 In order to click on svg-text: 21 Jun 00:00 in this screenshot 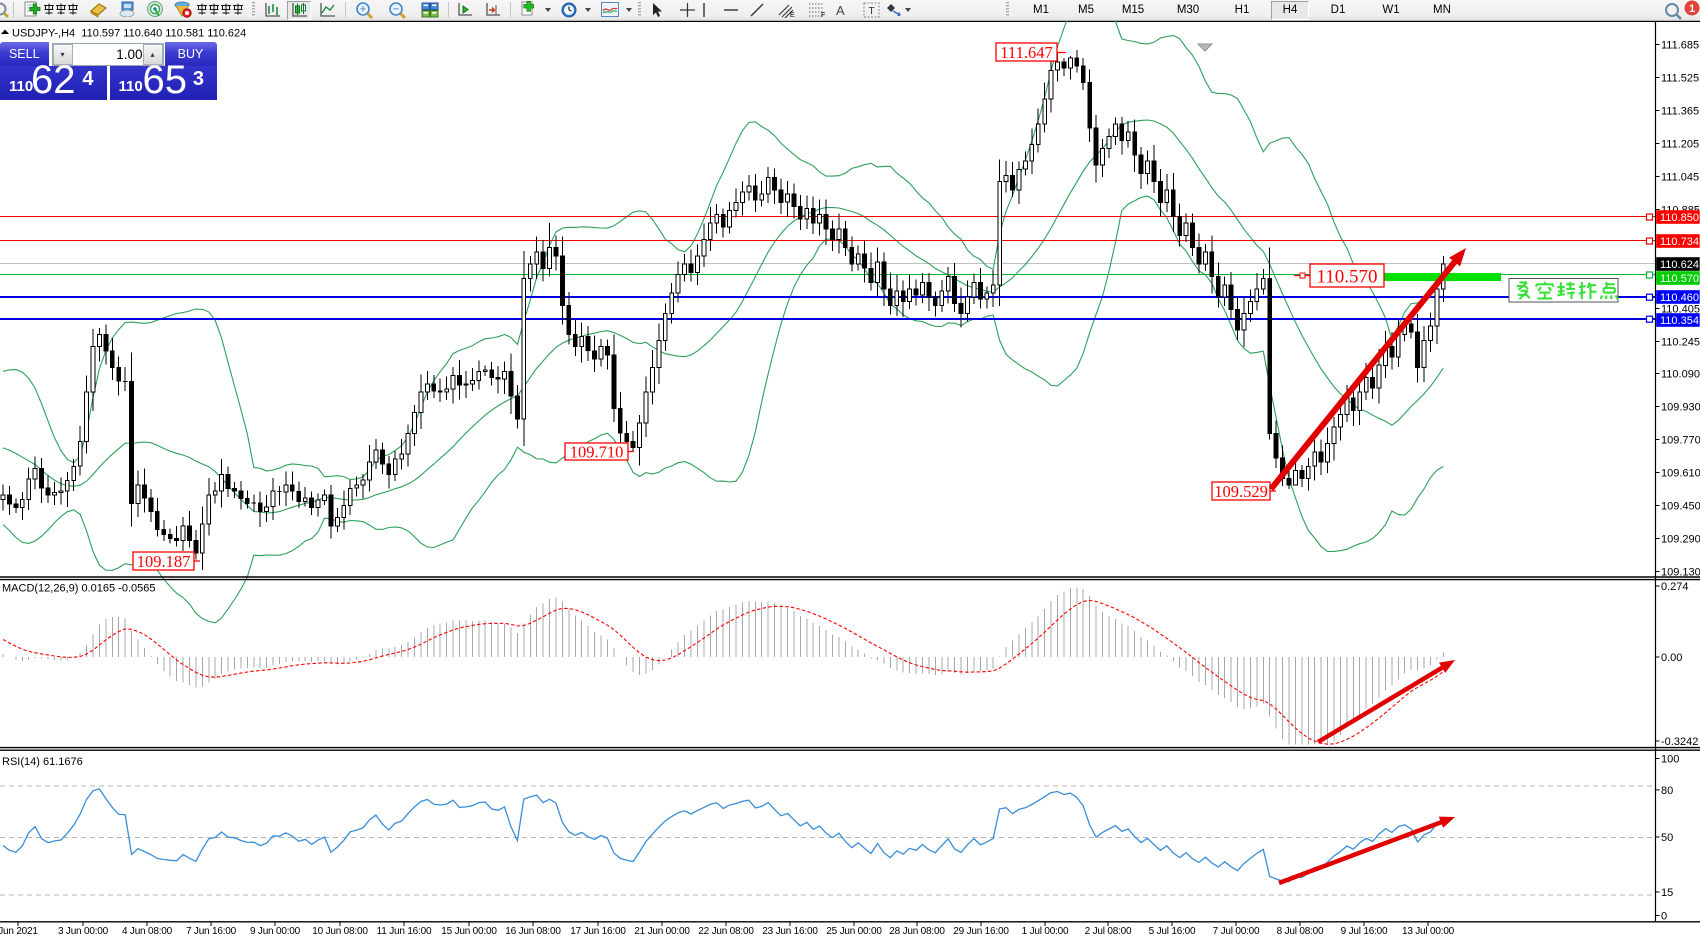, I will do `click(662, 931)`.